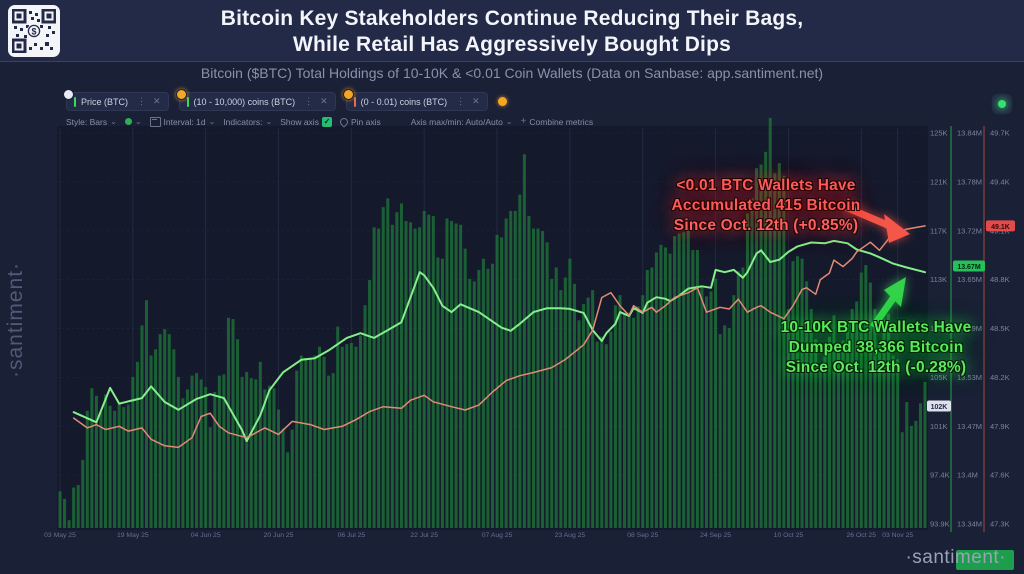 This screenshot has width=1024, height=574. I want to click on red-value-badge-label: 49.1K, so click(1000, 227).